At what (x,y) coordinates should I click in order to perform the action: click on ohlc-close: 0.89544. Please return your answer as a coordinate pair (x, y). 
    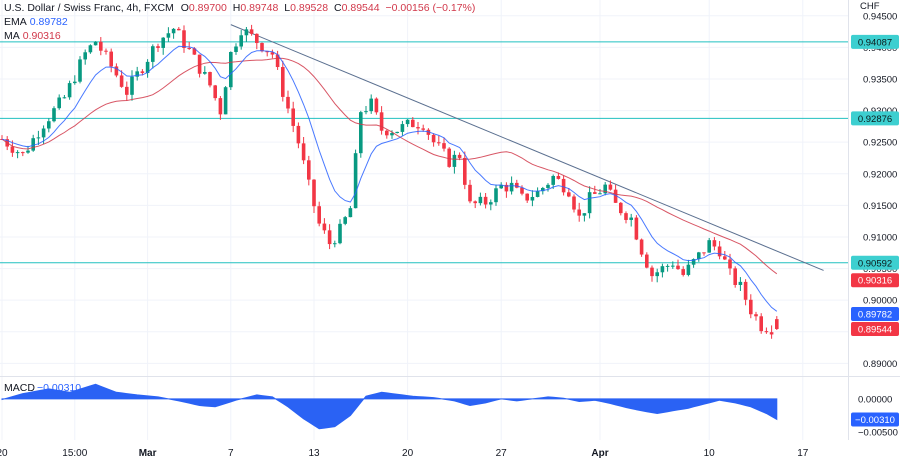
    Looking at the image, I should click on (360, 8).